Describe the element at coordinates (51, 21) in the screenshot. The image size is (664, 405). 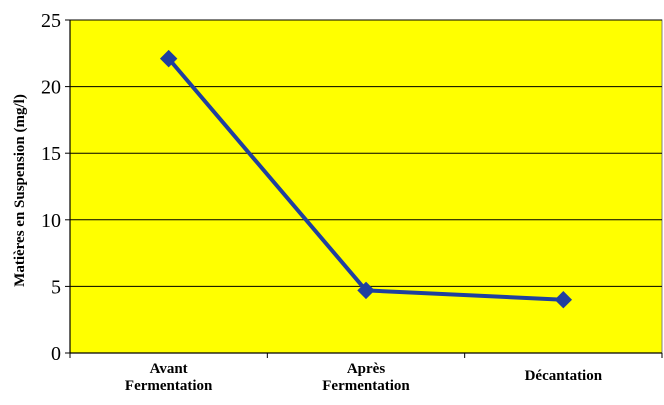
I see `y-tick-label: 25` at that location.